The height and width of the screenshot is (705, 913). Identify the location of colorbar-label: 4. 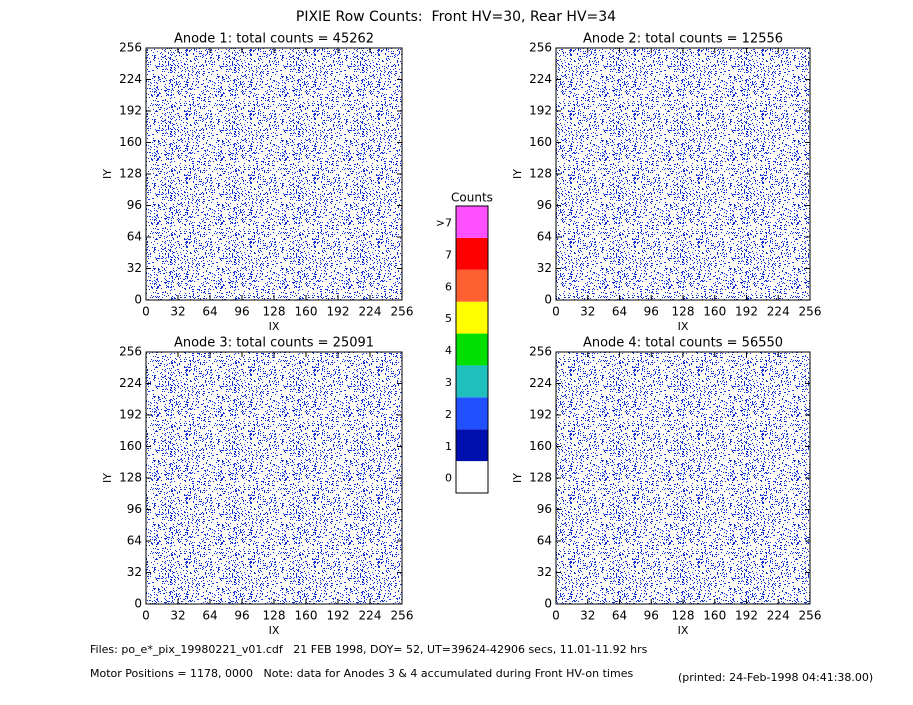
(448, 350).